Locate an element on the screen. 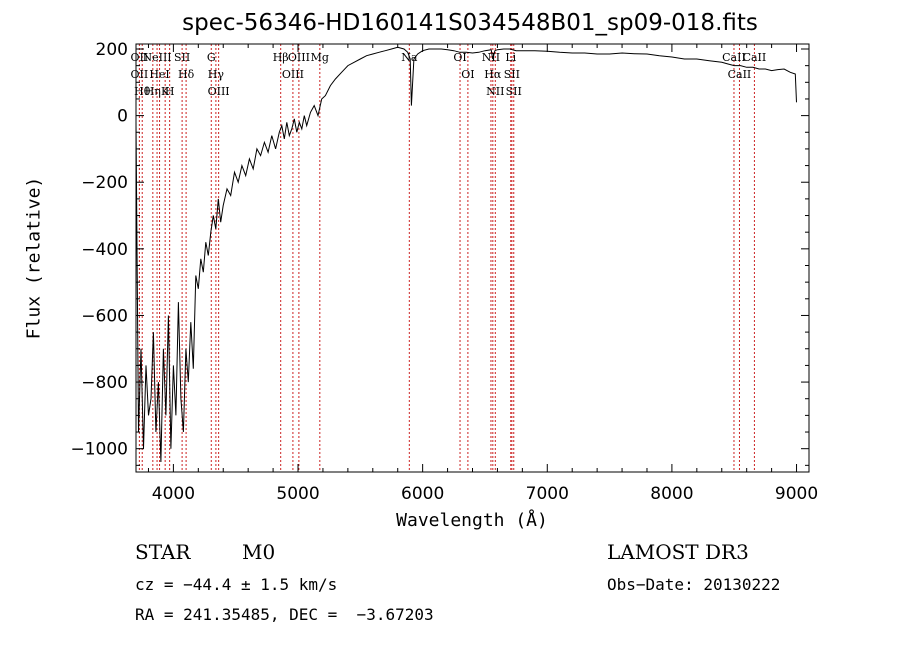  line-label: Hγ is located at coordinates (216, 74).